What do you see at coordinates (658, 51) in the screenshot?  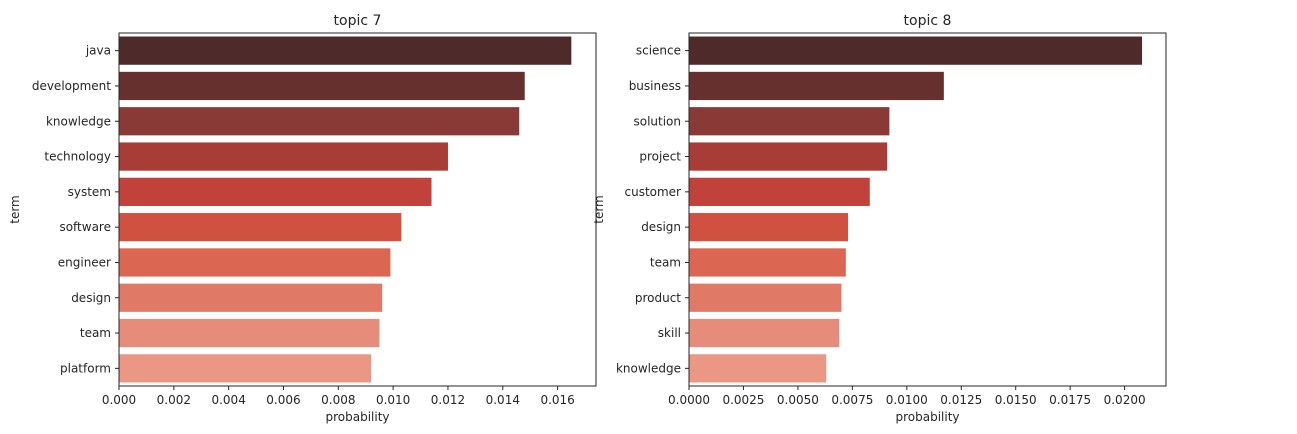 I see `y-tick-label: science` at bounding box center [658, 51].